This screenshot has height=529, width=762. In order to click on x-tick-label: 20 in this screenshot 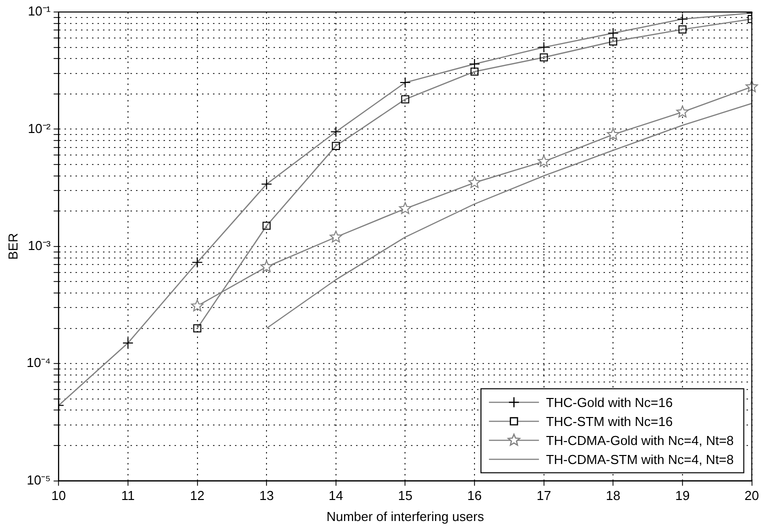, I will do `click(752, 496)`.